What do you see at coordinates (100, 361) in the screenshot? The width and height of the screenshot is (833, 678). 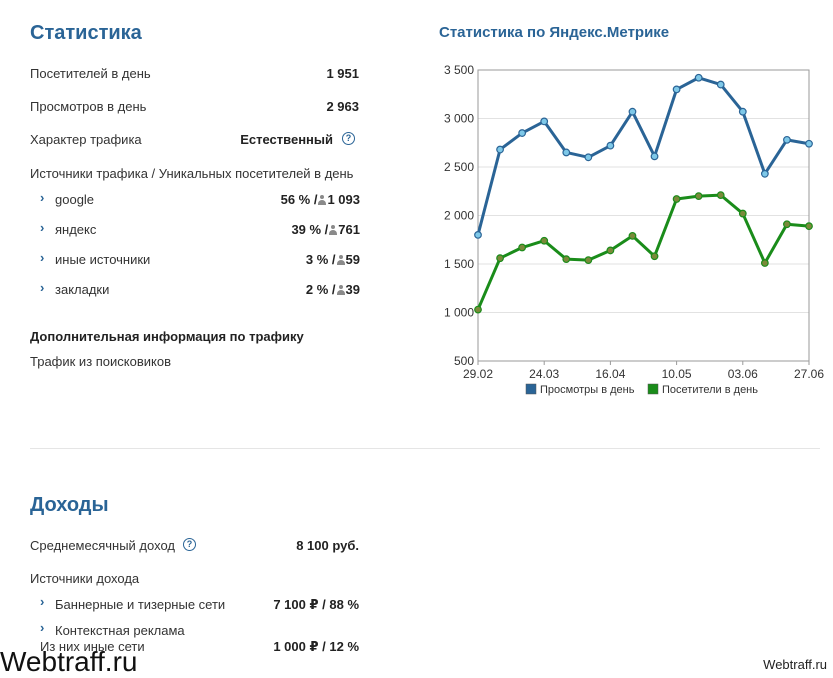 I see `search-traffic-link: Трафик из поисковиков` at bounding box center [100, 361].